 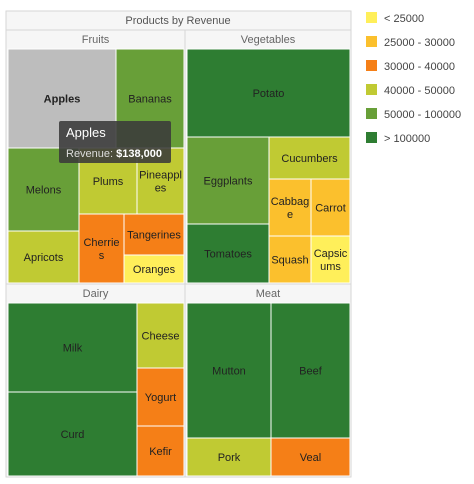 I want to click on cell-label-yogurt: Yogurt, so click(x=160, y=398).